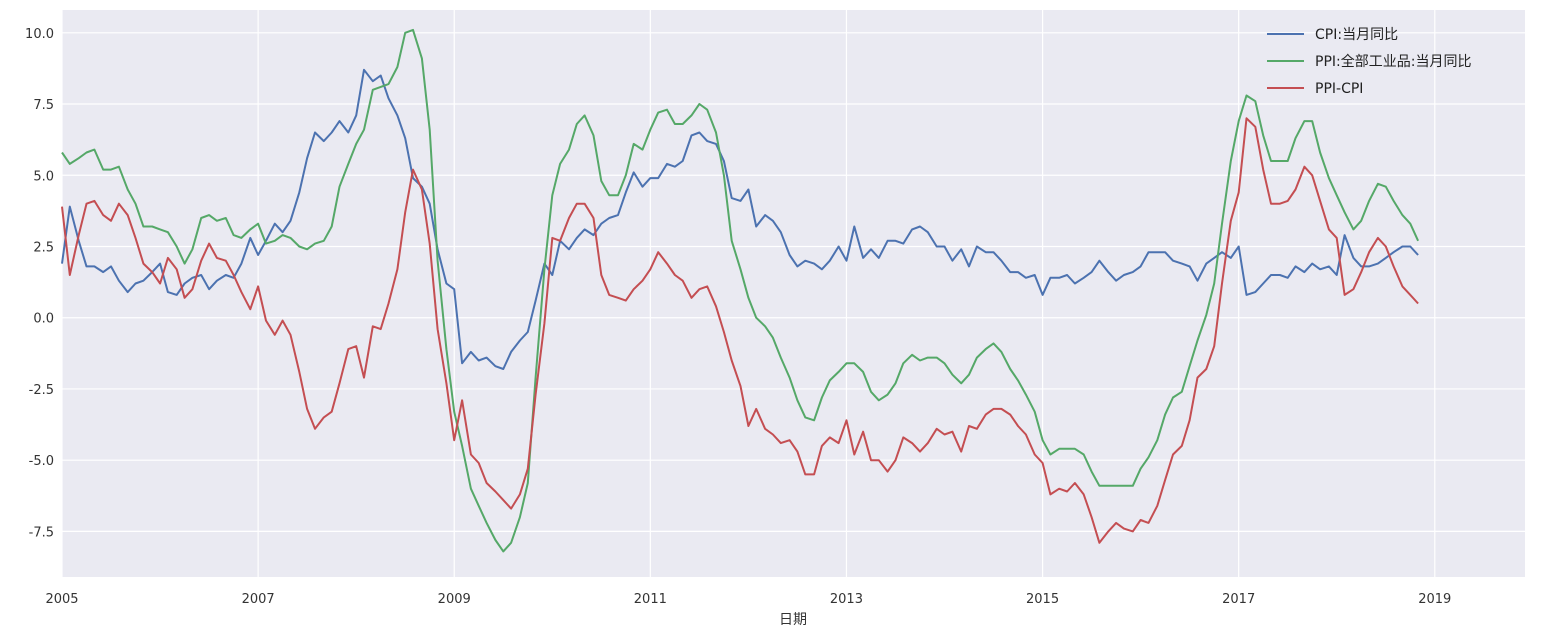  What do you see at coordinates (258, 599) in the screenshot?
I see `x-tick-label: 2007` at bounding box center [258, 599].